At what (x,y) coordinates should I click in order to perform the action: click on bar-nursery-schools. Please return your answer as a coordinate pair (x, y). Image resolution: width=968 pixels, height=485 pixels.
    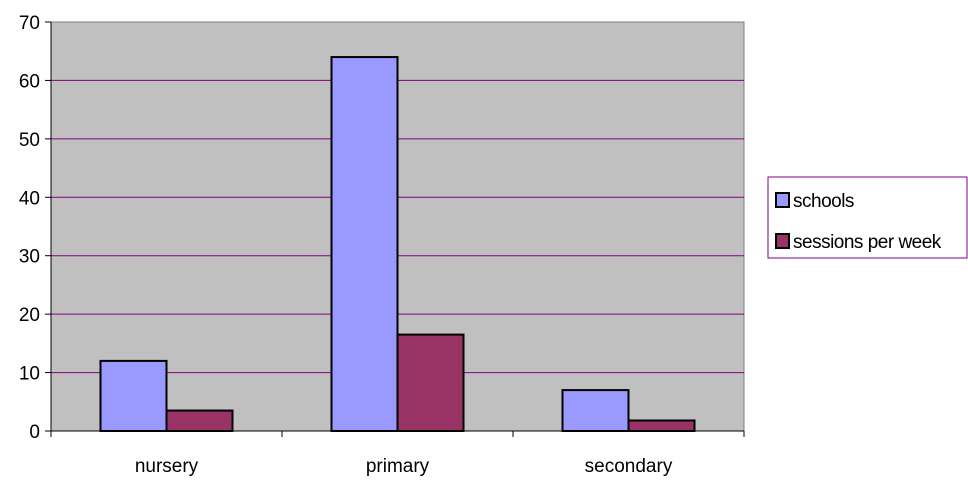
    Looking at the image, I should click on (133, 395).